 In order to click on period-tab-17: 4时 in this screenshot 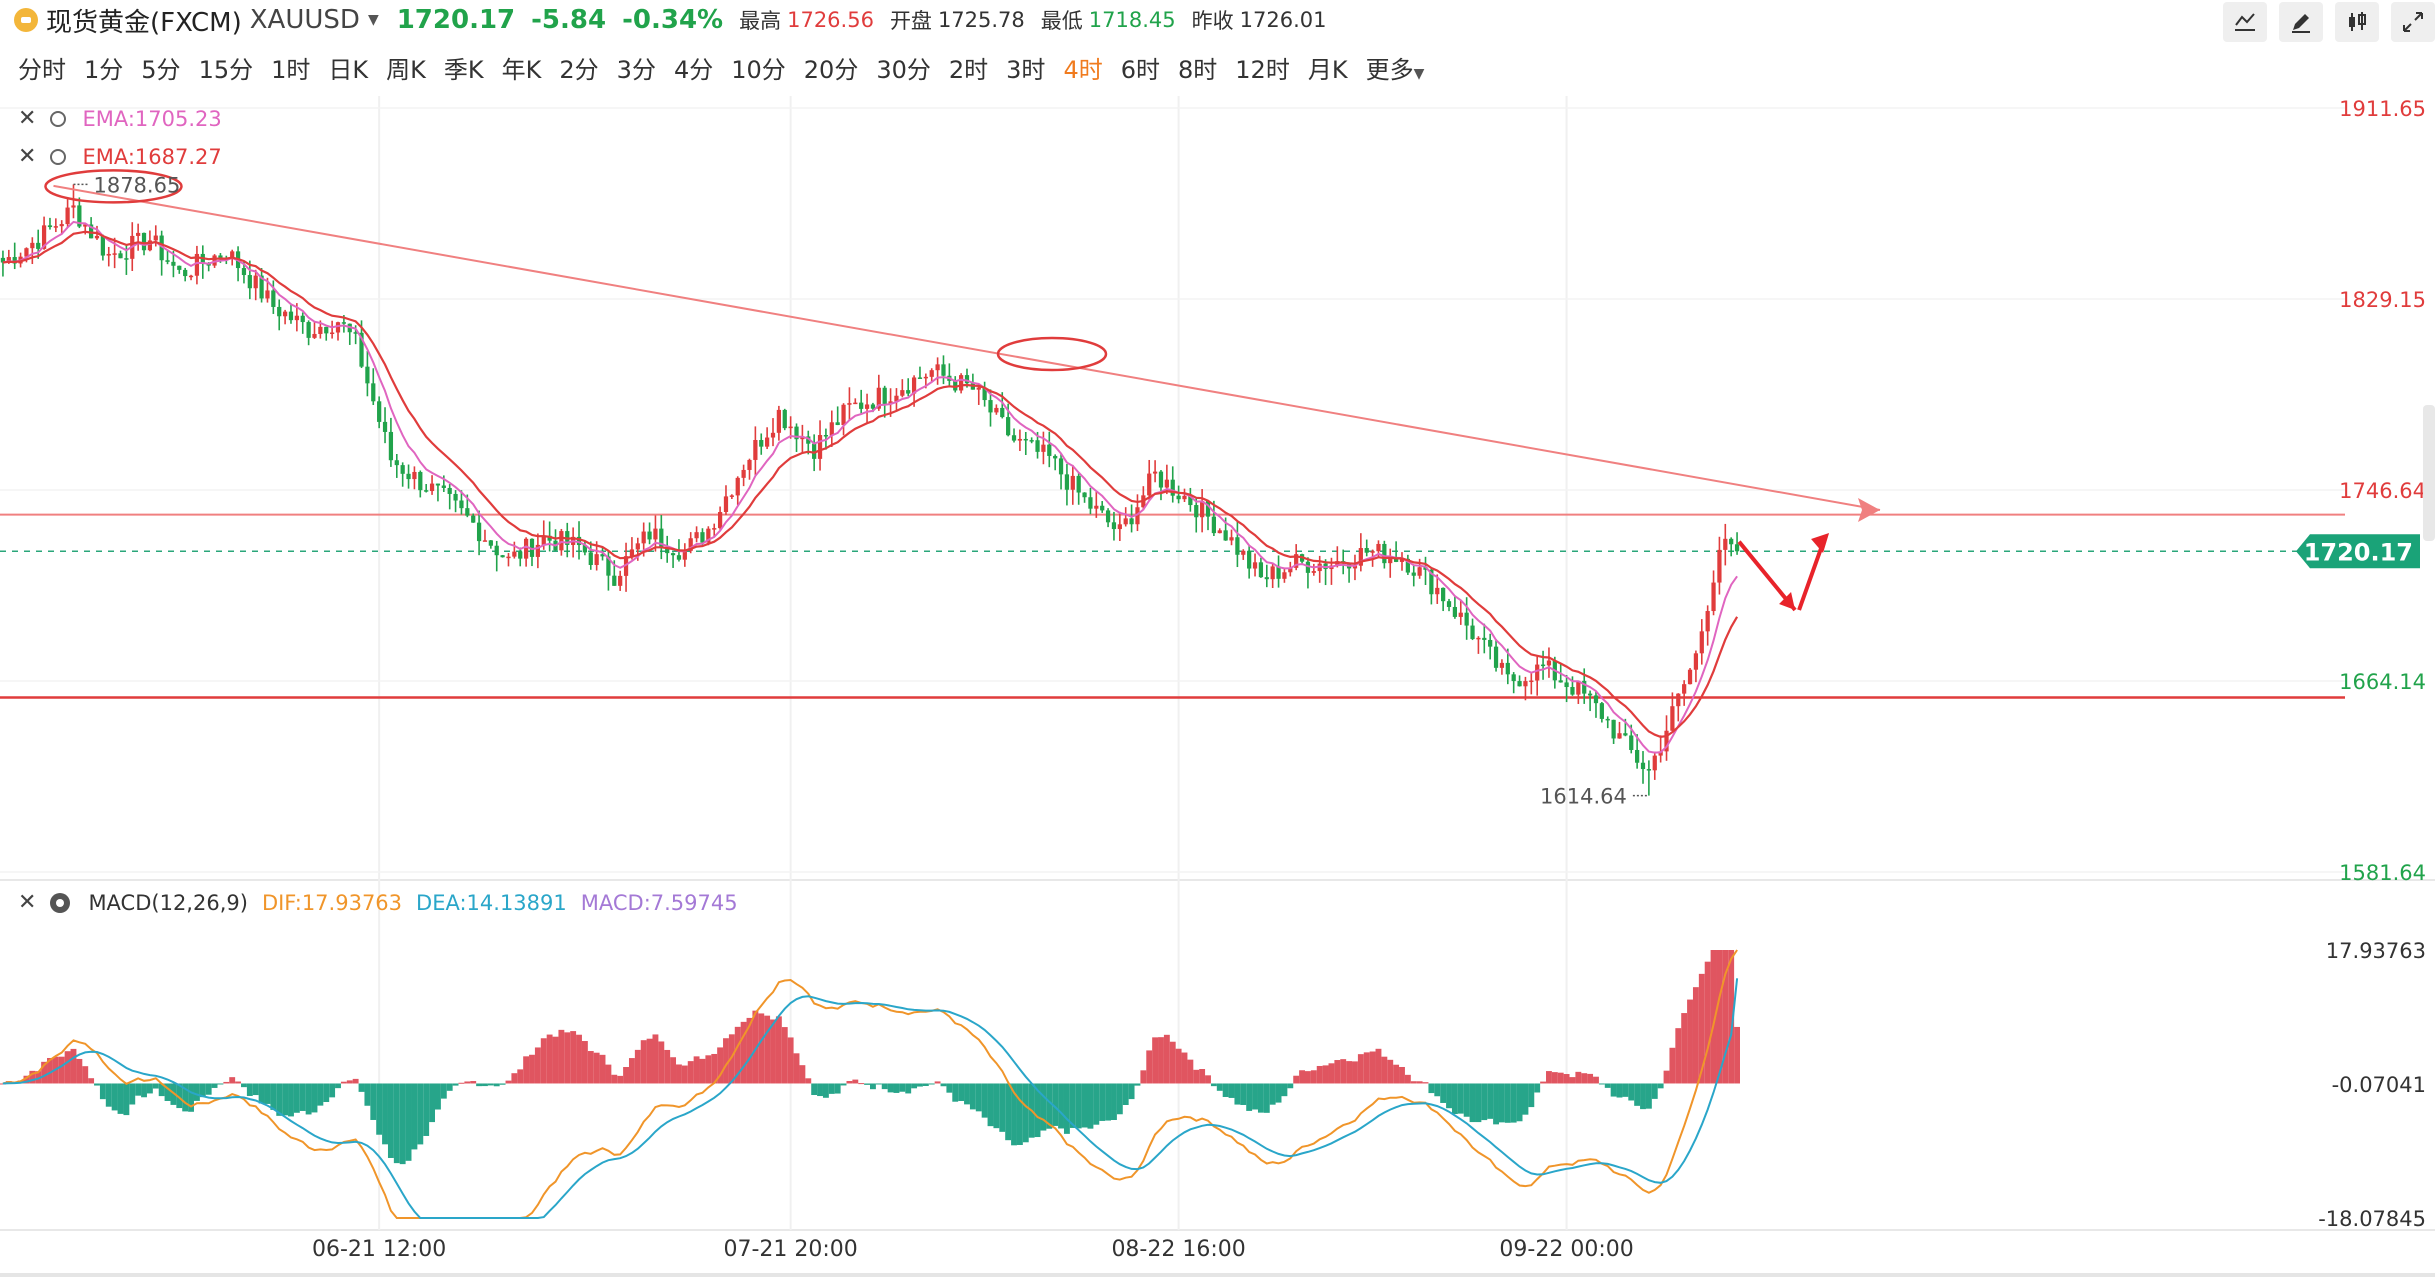, I will do `click(1083, 70)`.